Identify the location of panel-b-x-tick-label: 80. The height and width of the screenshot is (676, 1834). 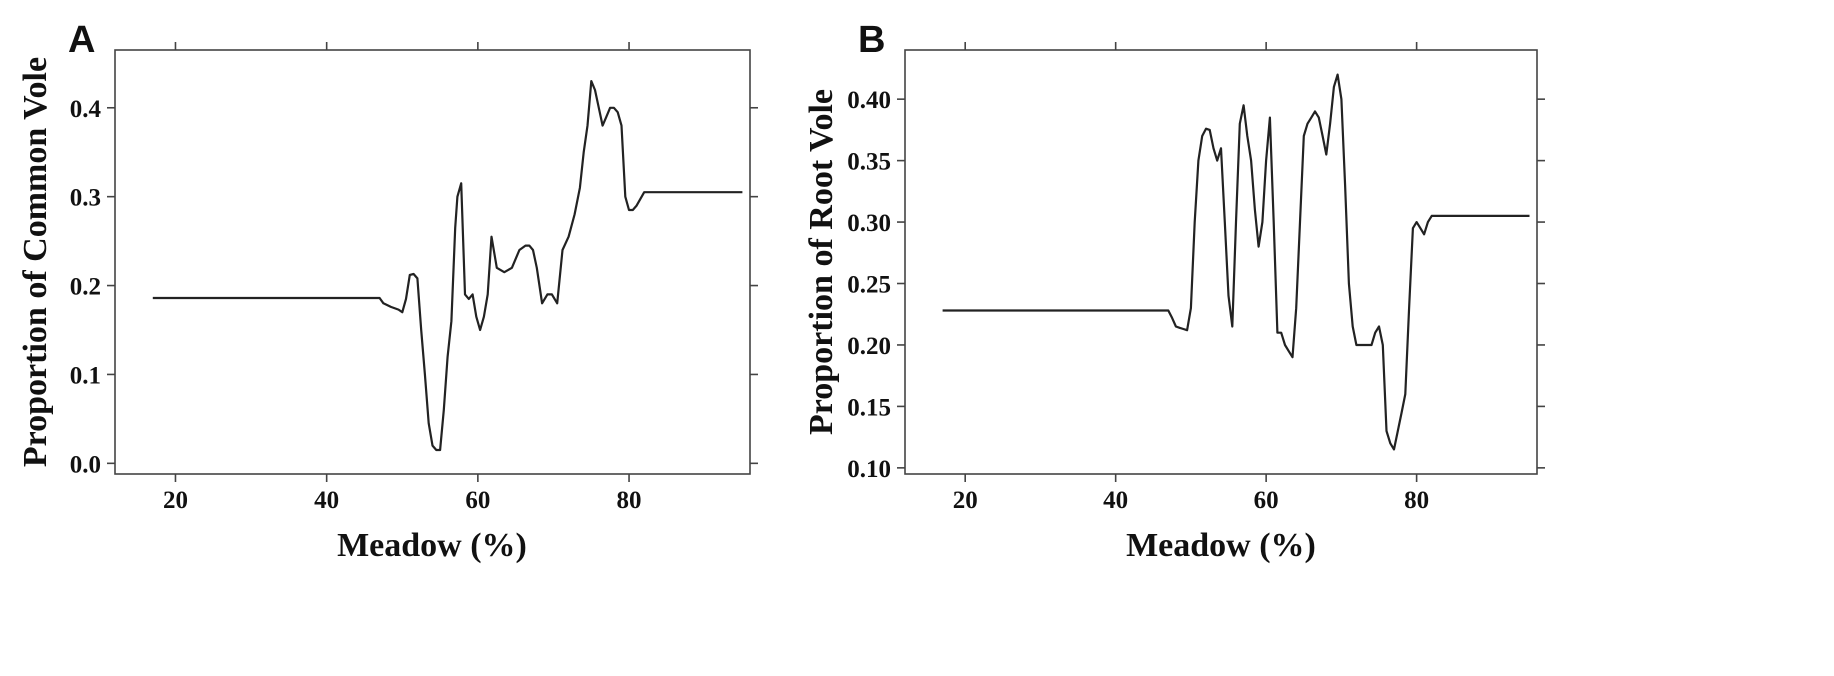
(1416, 500).